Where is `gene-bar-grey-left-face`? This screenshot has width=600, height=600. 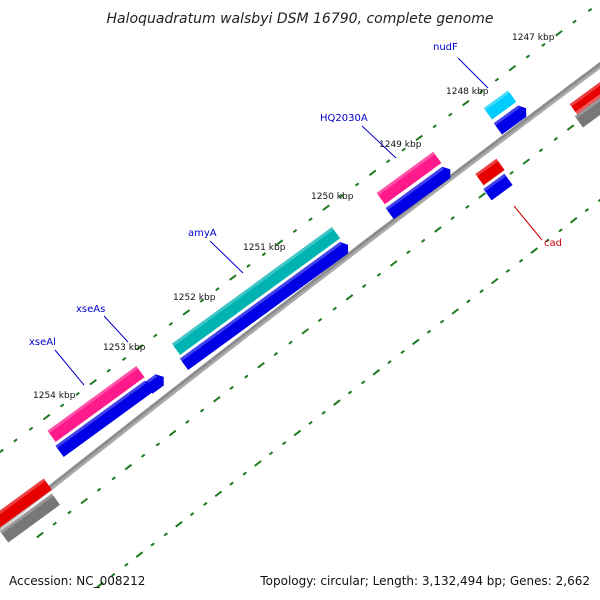
gene-bar-grey-left-face is located at coordinates (30, 518).